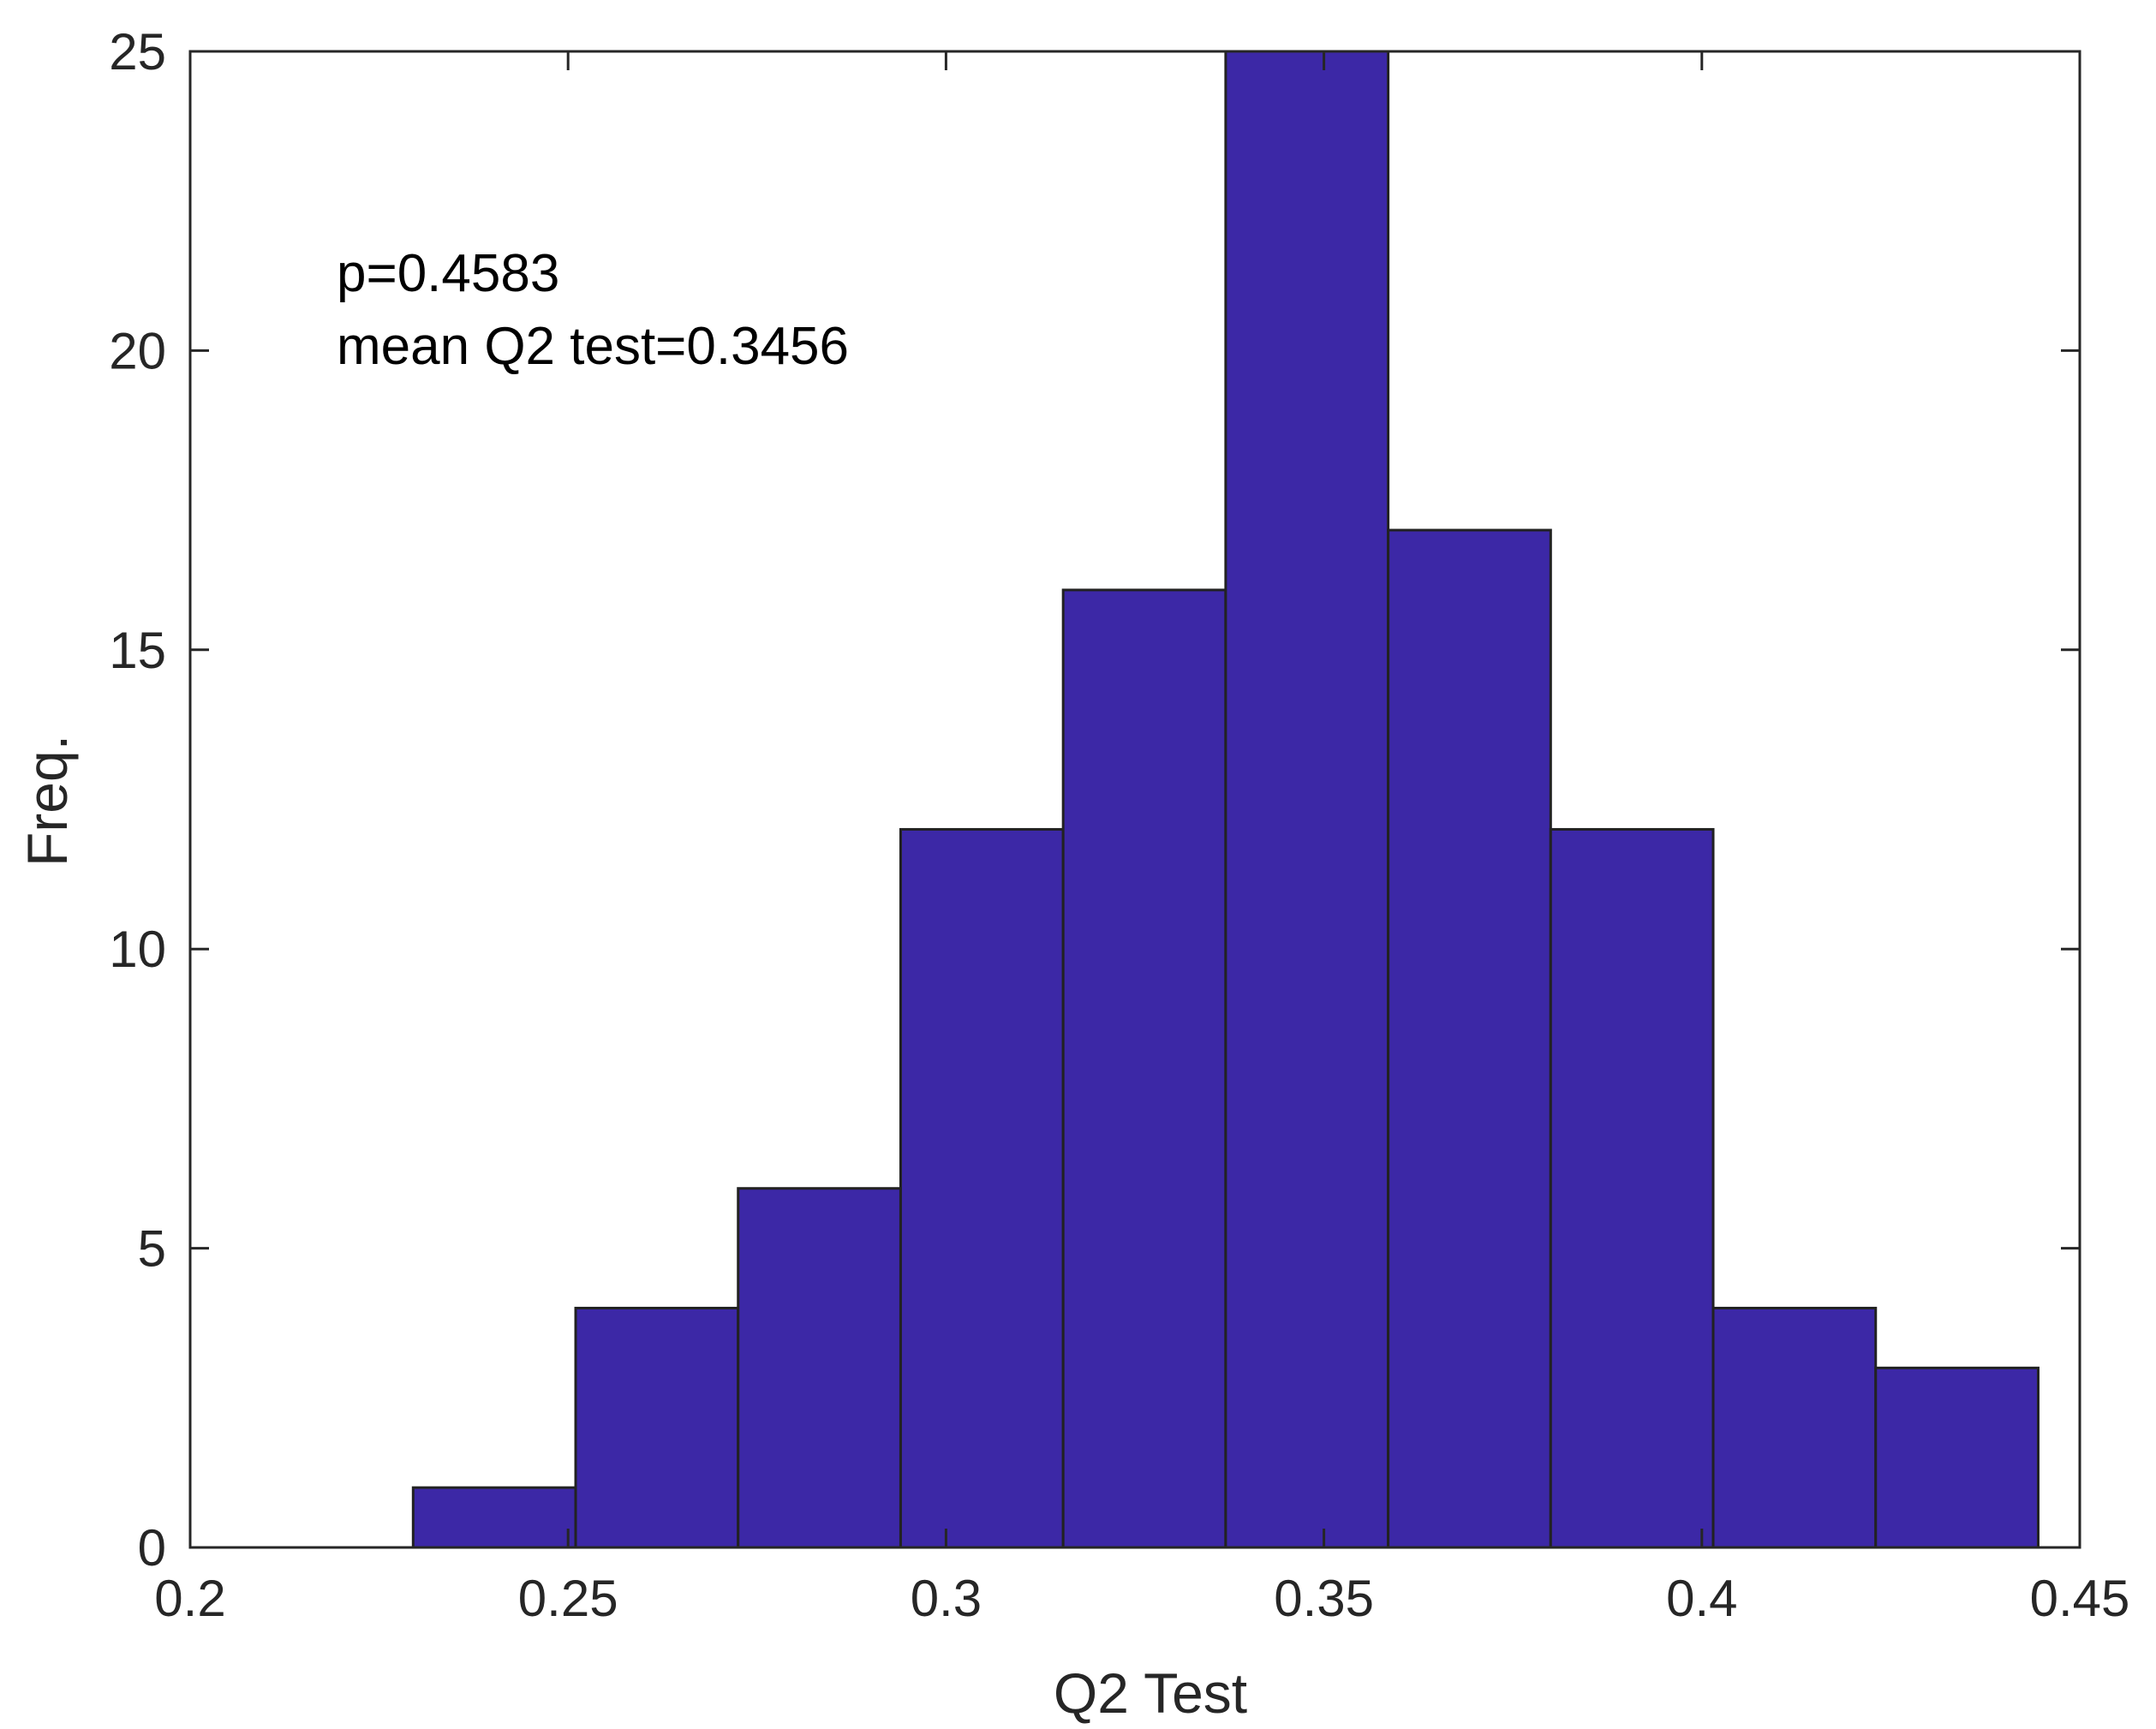 This screenshot has height=1729, width=2156. What do you see at coordinates (189, 1598) in the screenshot?
I see `x-tick-label: 0.2` at bounding box center [189, 1598].